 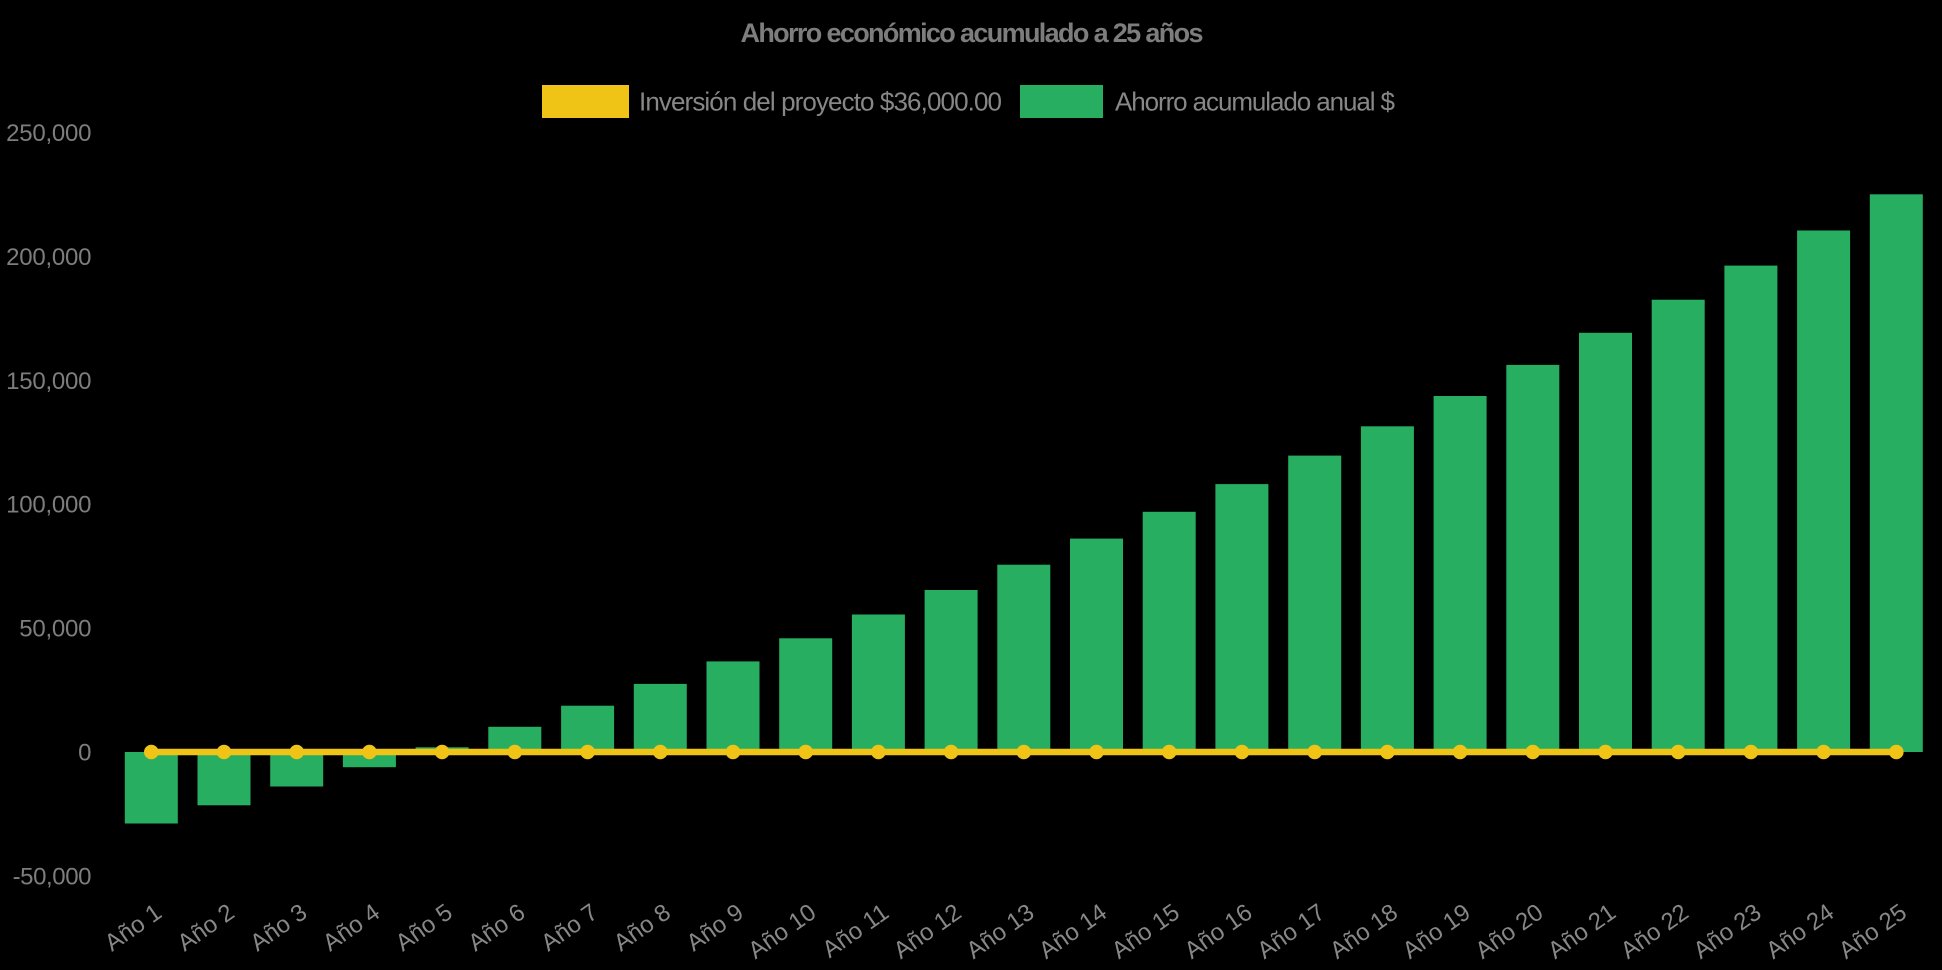 What do you see at coordinates (48, 257) in the screenshot?
I see `svg-text: 200,000` at bounding box center [48, 257].